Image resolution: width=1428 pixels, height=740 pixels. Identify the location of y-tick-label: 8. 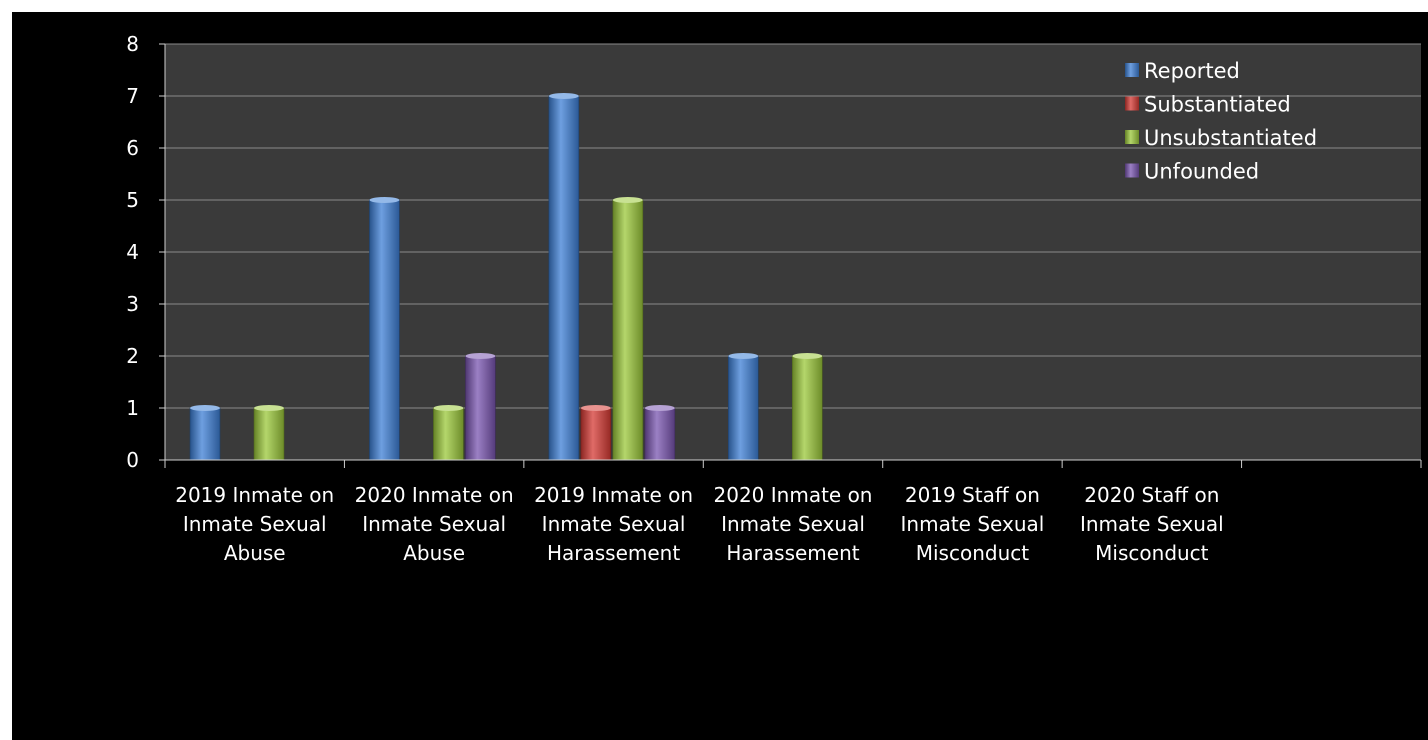
(132, 44).